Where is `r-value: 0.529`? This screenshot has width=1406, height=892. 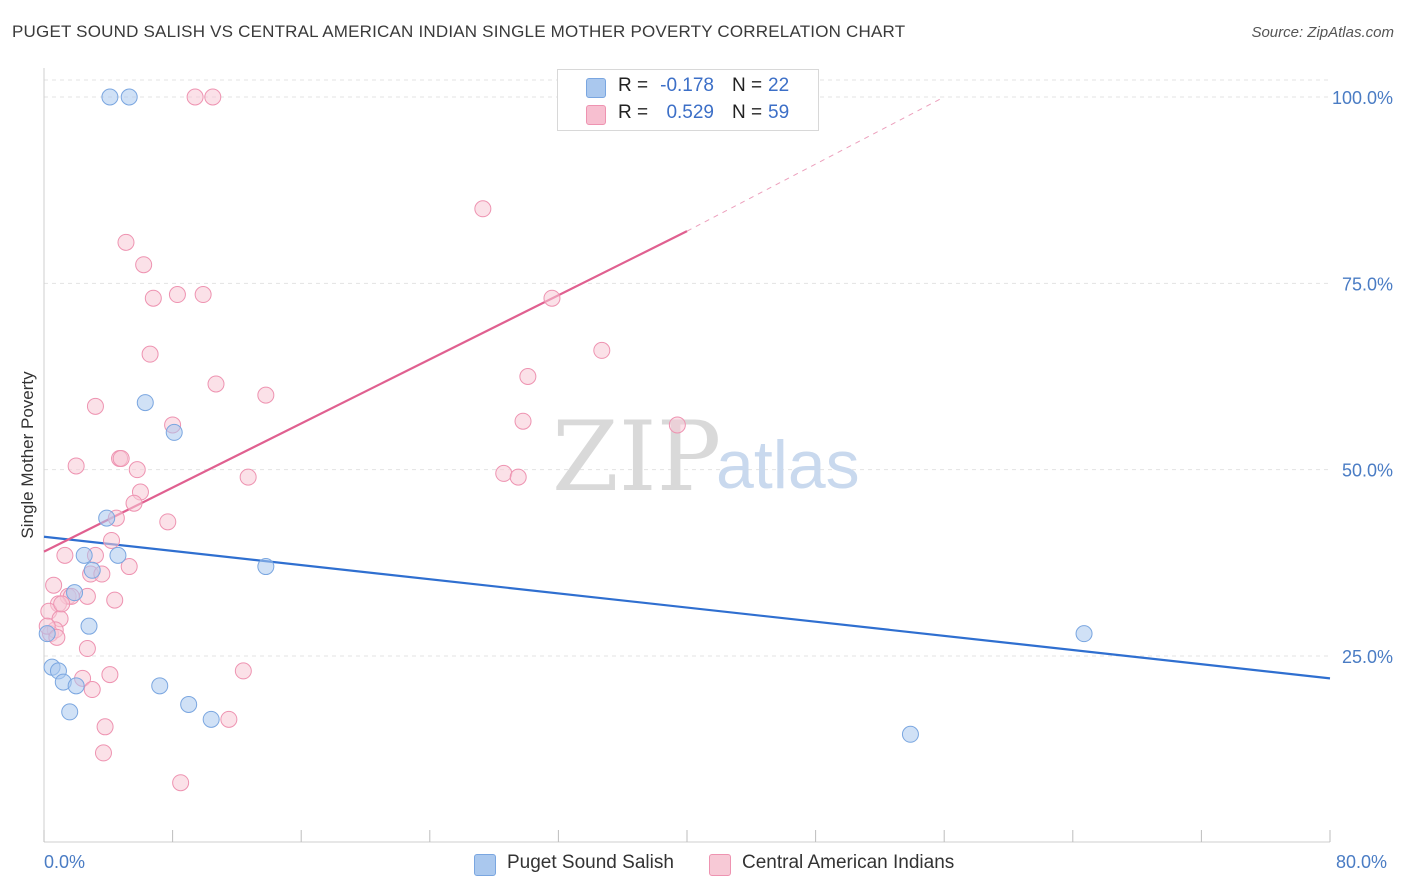 r-value: 0.529 is located at coordinates (690, 112).